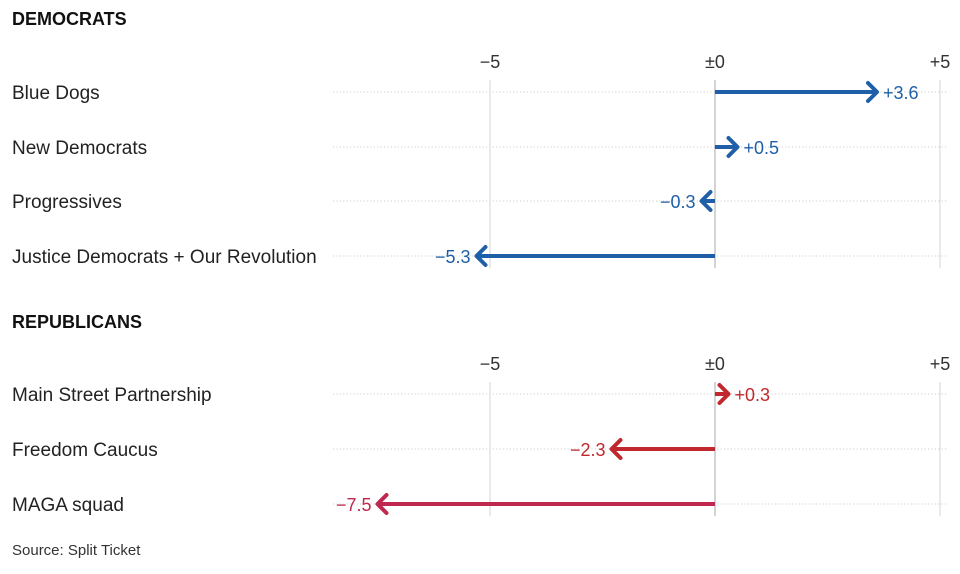 Image resolution: width=960 pixels, height=574 pixels. What do you see at coordinates (112, 395) in the screenshot?
I see `republicans-category-label-0: Main Street Partnership` at bounding box center [112, 395].